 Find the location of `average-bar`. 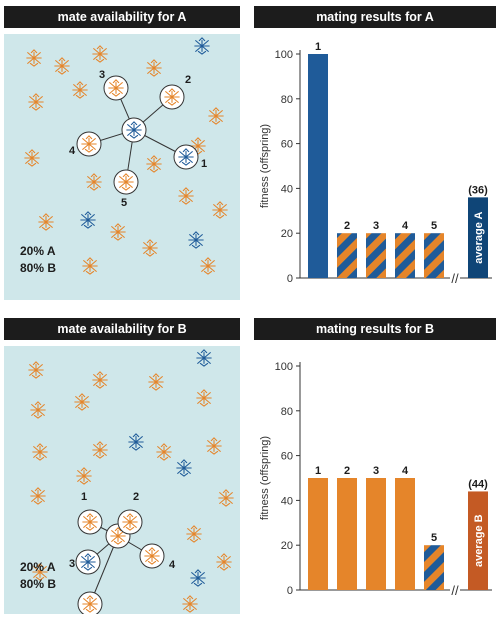

average-bar is located at coordinates (478, 540).